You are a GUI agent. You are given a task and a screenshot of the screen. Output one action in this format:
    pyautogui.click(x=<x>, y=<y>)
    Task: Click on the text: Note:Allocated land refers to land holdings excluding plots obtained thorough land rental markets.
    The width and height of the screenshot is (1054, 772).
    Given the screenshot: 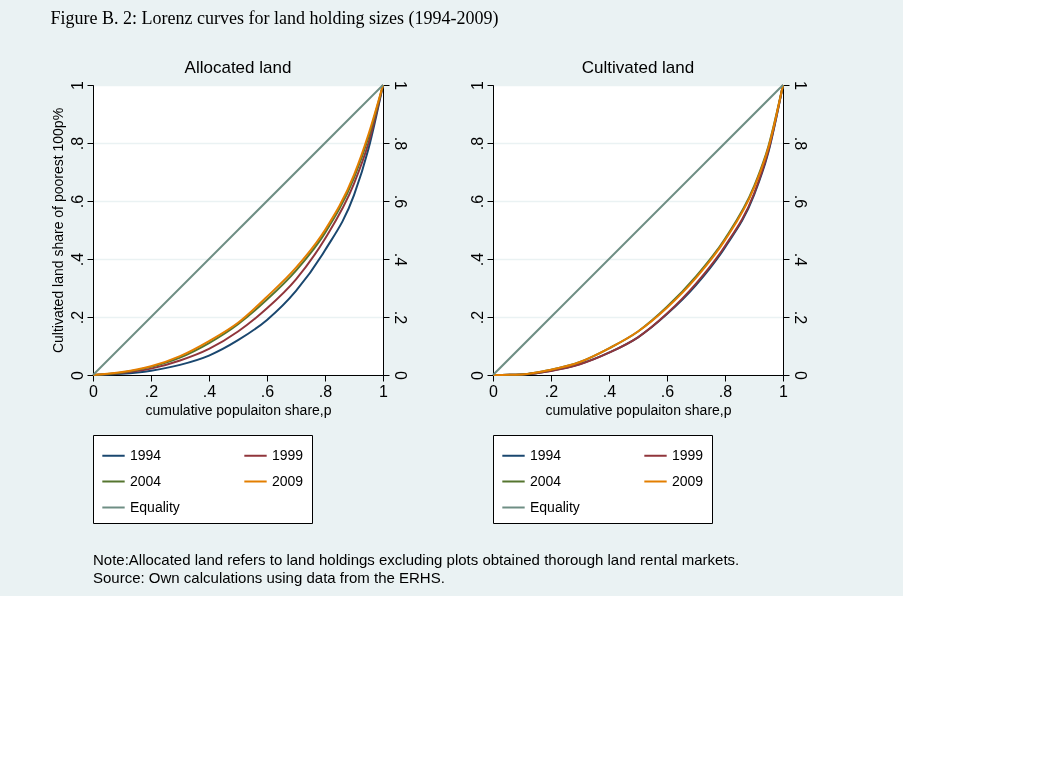 What is the action you would take?
    pyautogui.click(x=416, y=559)
    